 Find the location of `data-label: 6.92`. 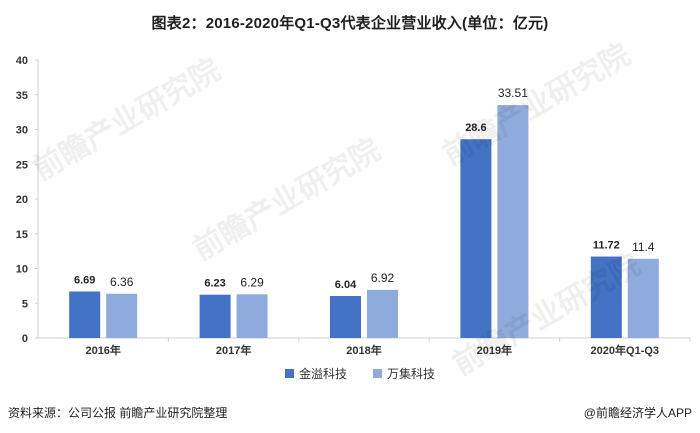

data-label: 6.92 is located at coordinates (383, 278).